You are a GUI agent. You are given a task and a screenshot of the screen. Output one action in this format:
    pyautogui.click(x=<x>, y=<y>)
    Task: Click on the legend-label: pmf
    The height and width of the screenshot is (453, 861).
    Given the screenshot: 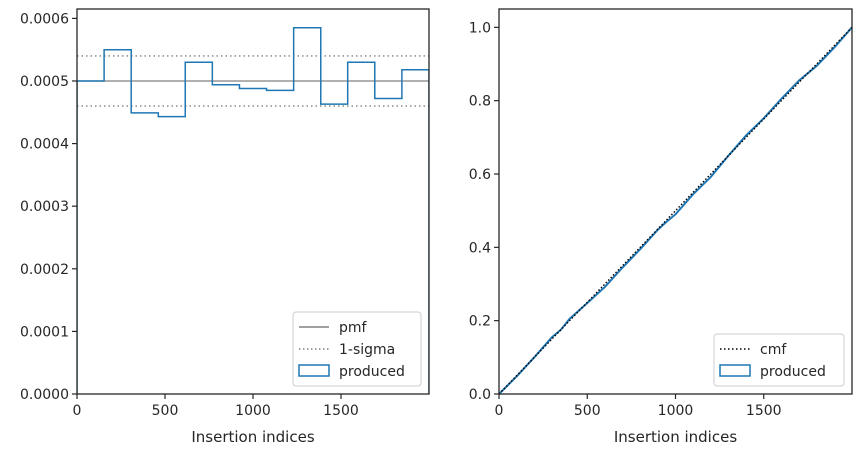 What is the action you would take?
    pyautogui.click(x=353, y=328)
    